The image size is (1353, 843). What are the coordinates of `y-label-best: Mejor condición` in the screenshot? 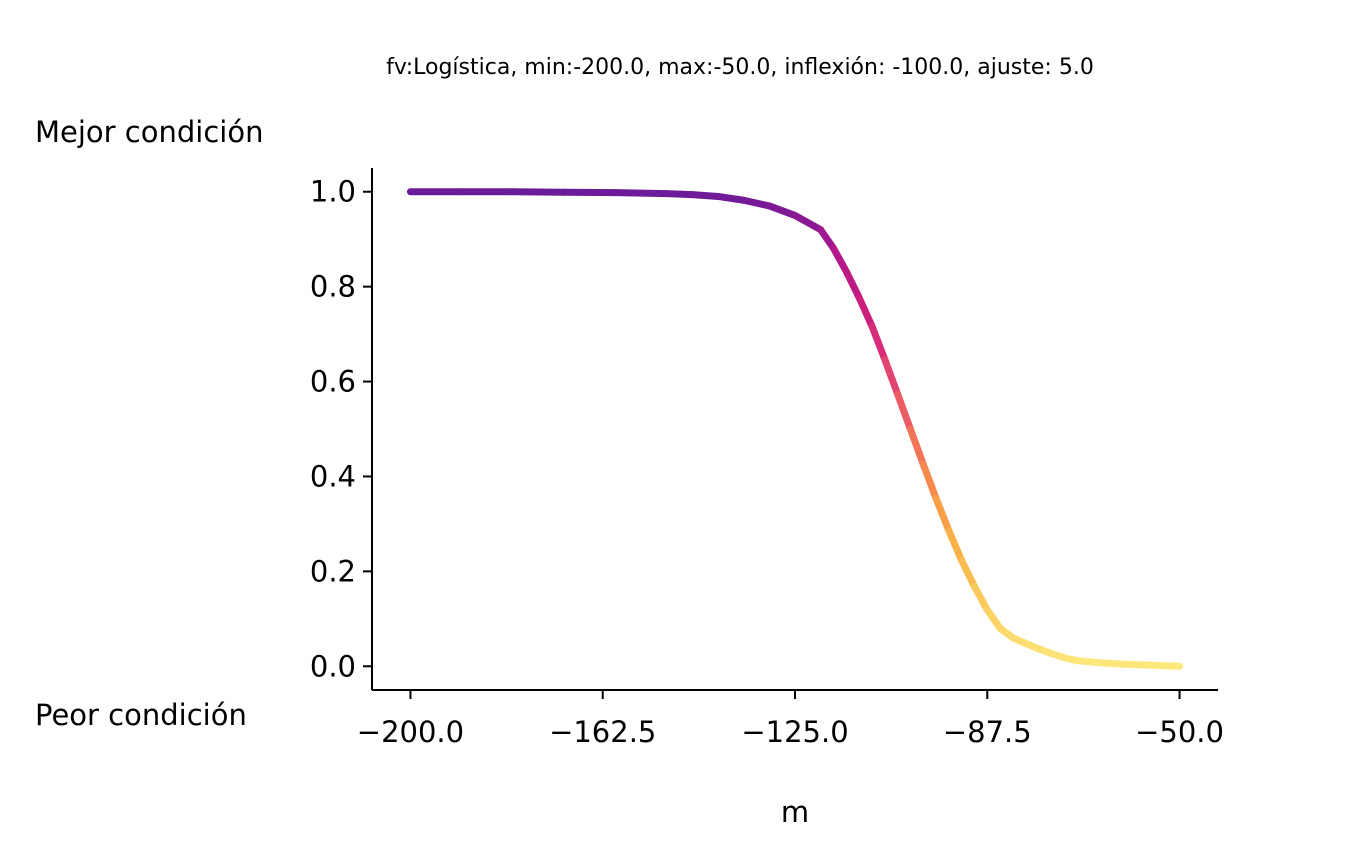 It's located at (149, 132).